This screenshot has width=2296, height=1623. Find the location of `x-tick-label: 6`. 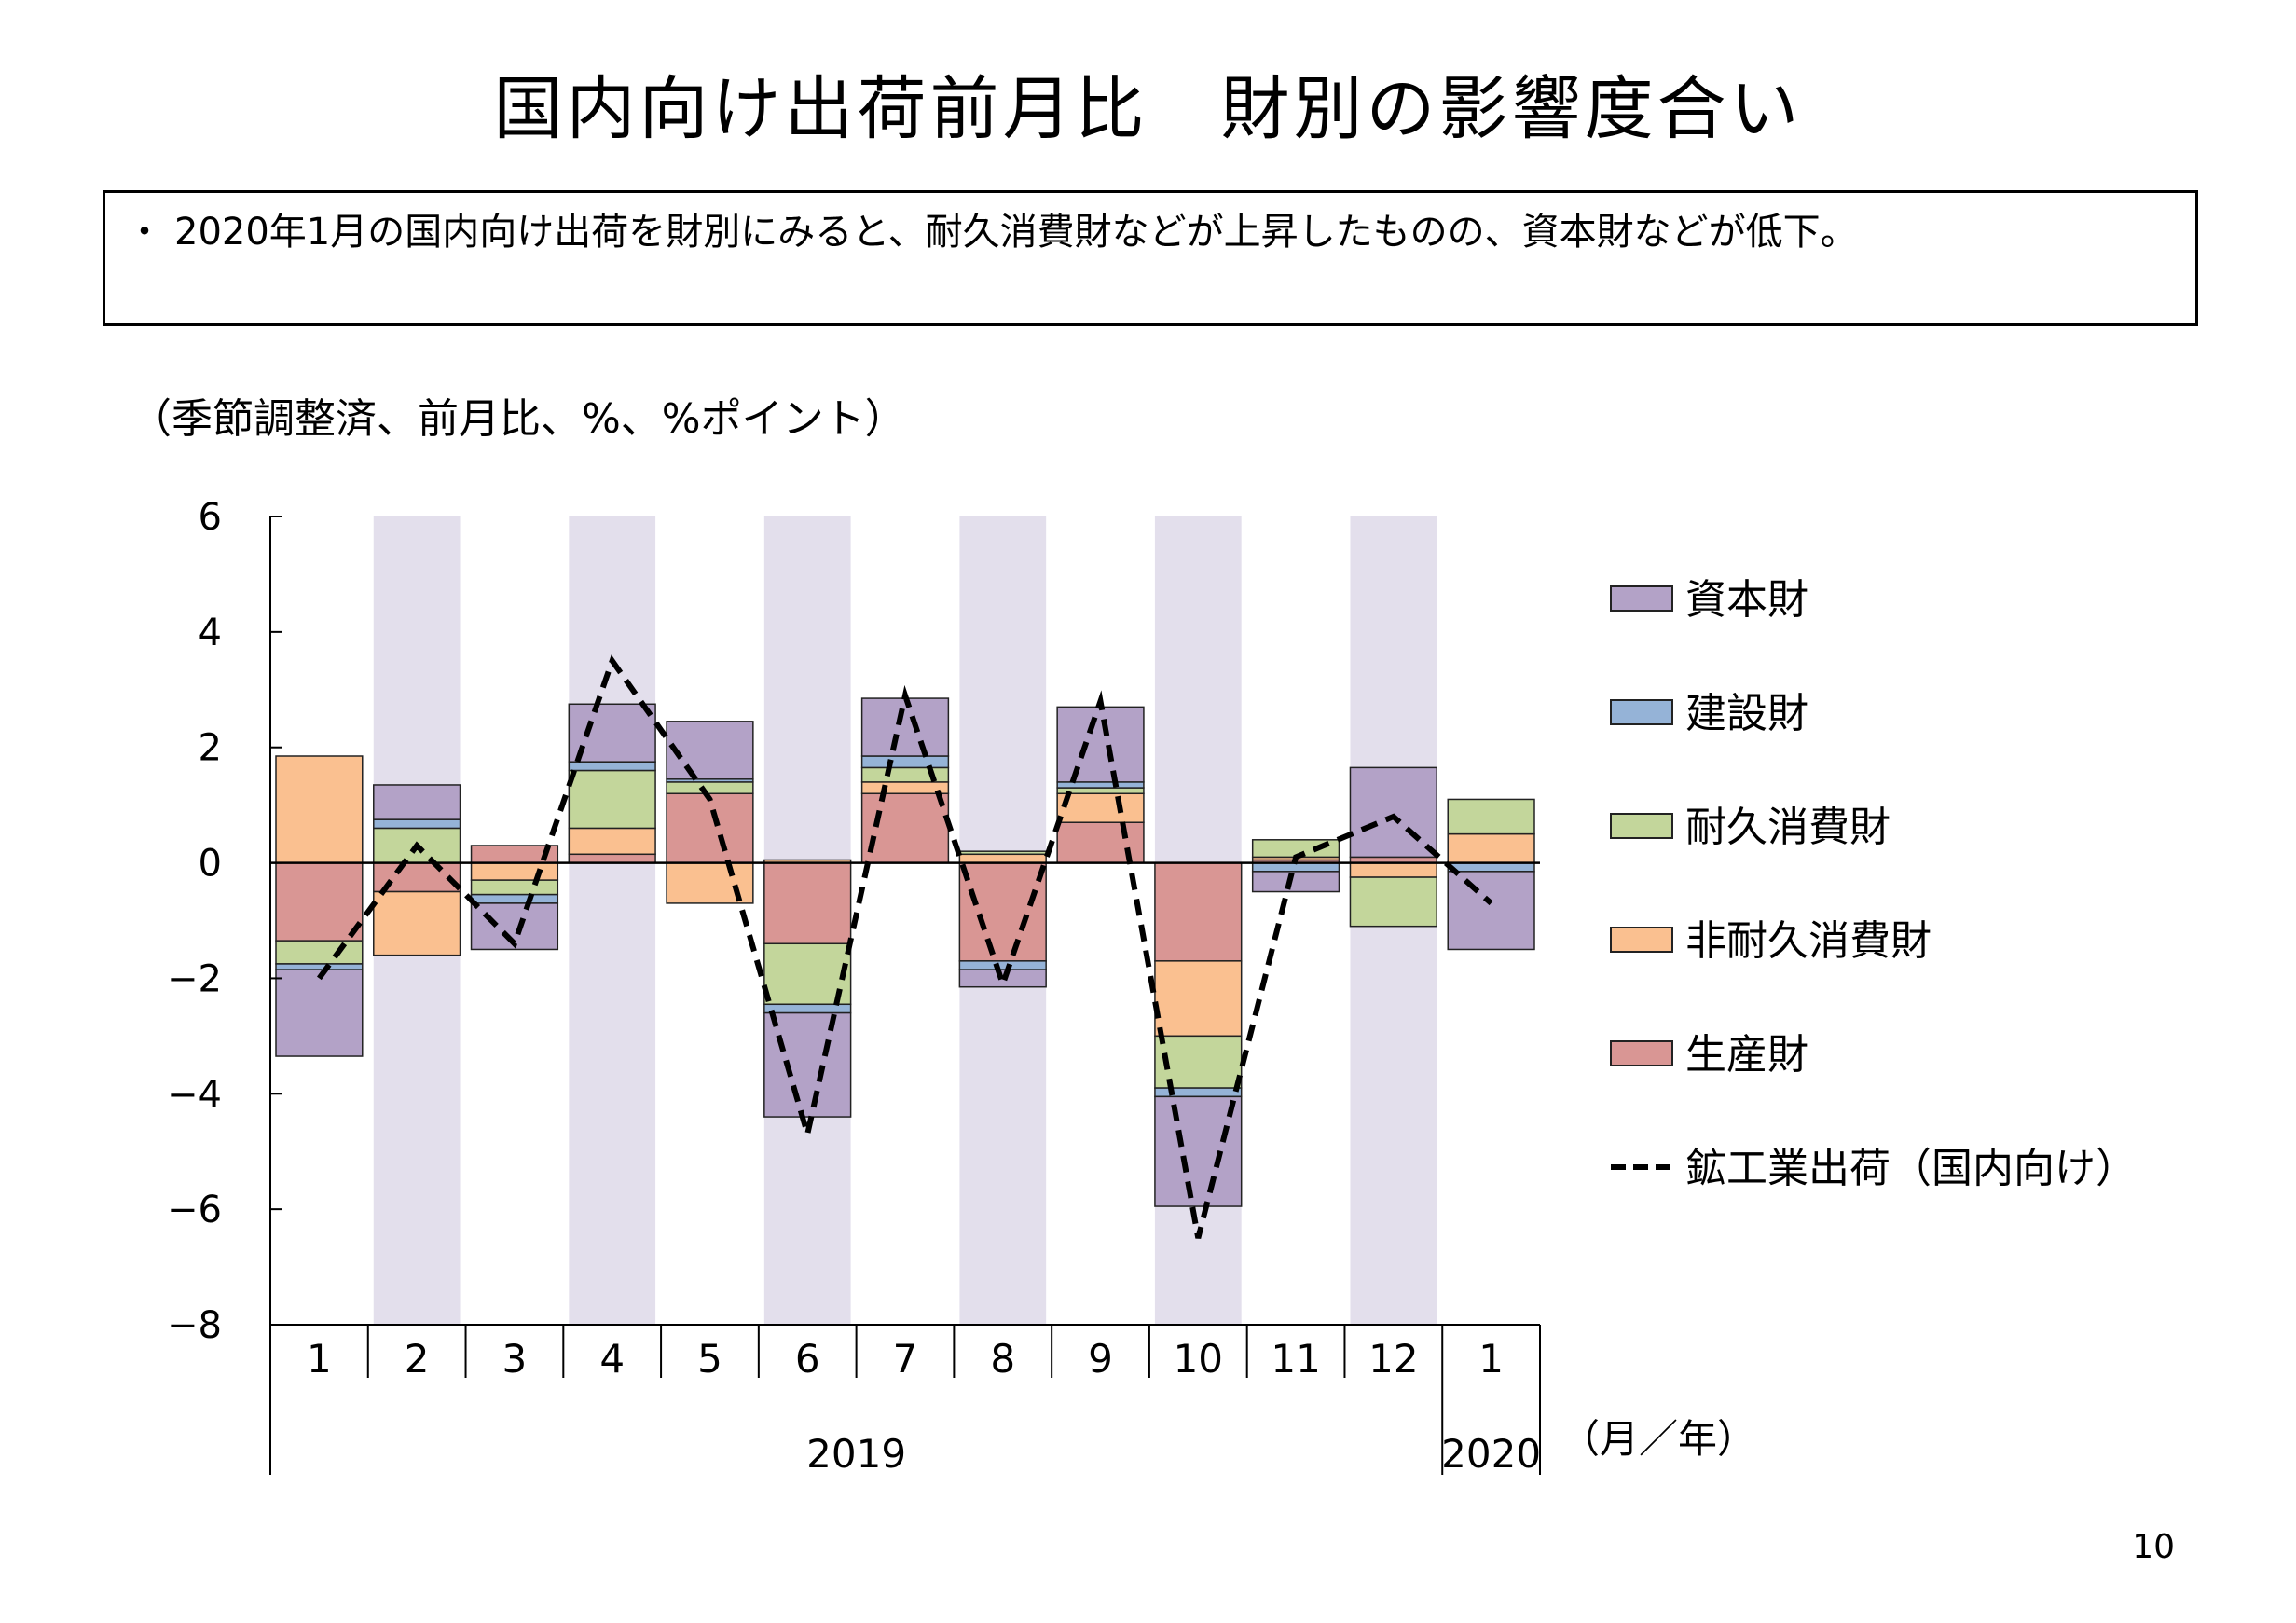

x-tick-label: 6 is located at coordinates (807, 1359).